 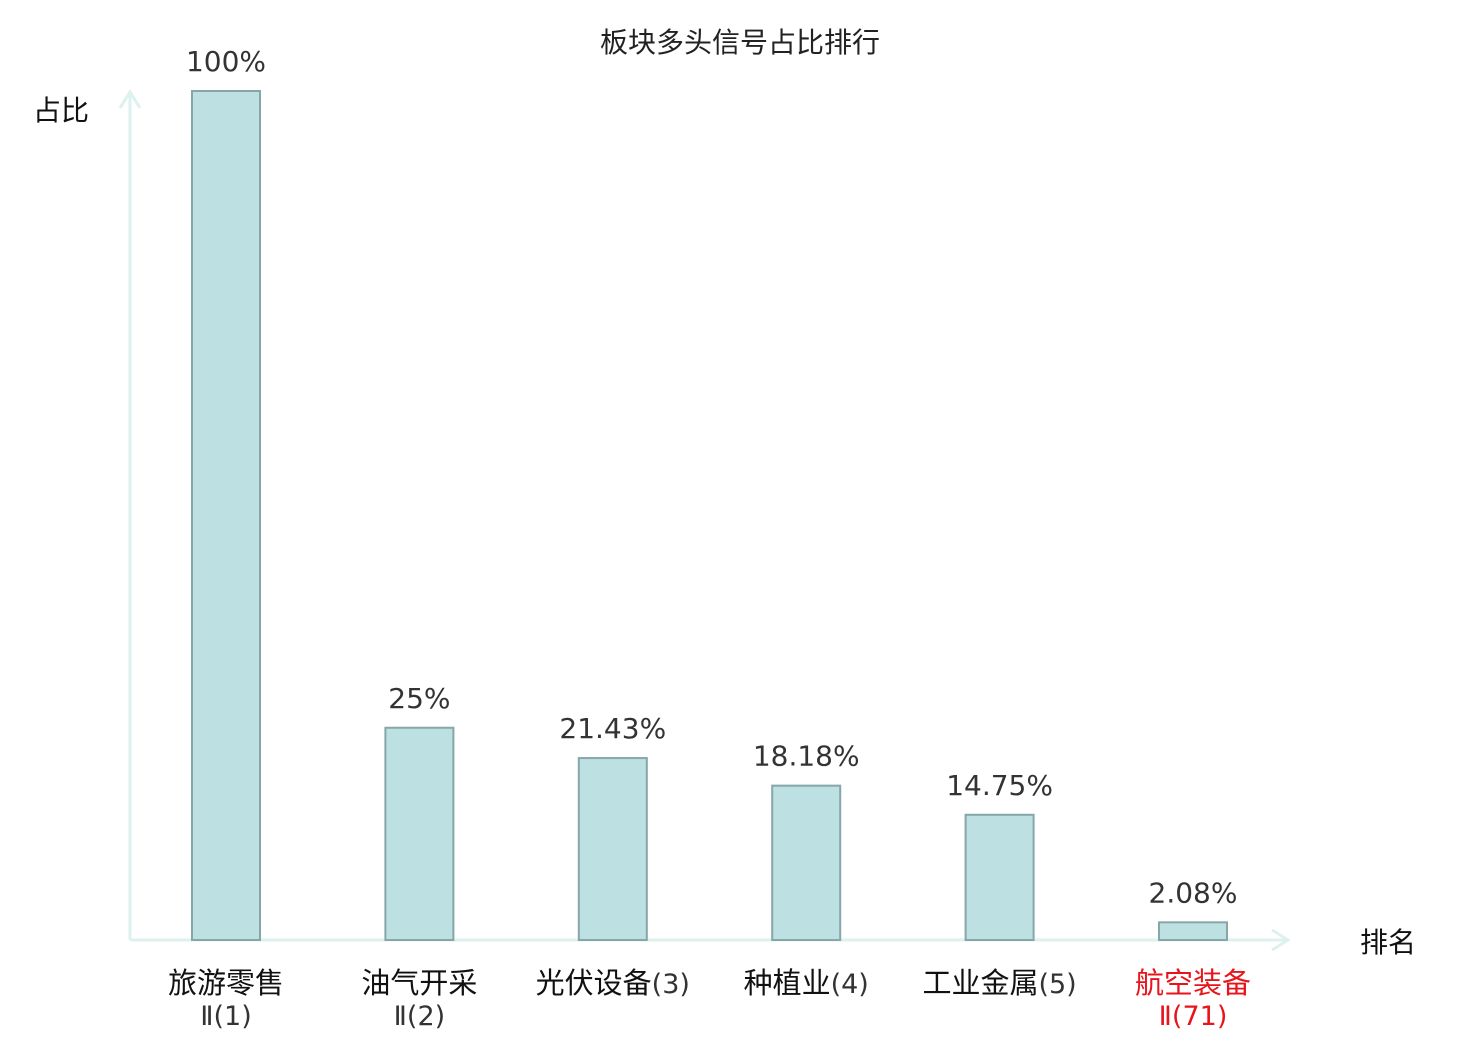 I want to click on value-label-3: 21.43%, so click(x=612, y=728).